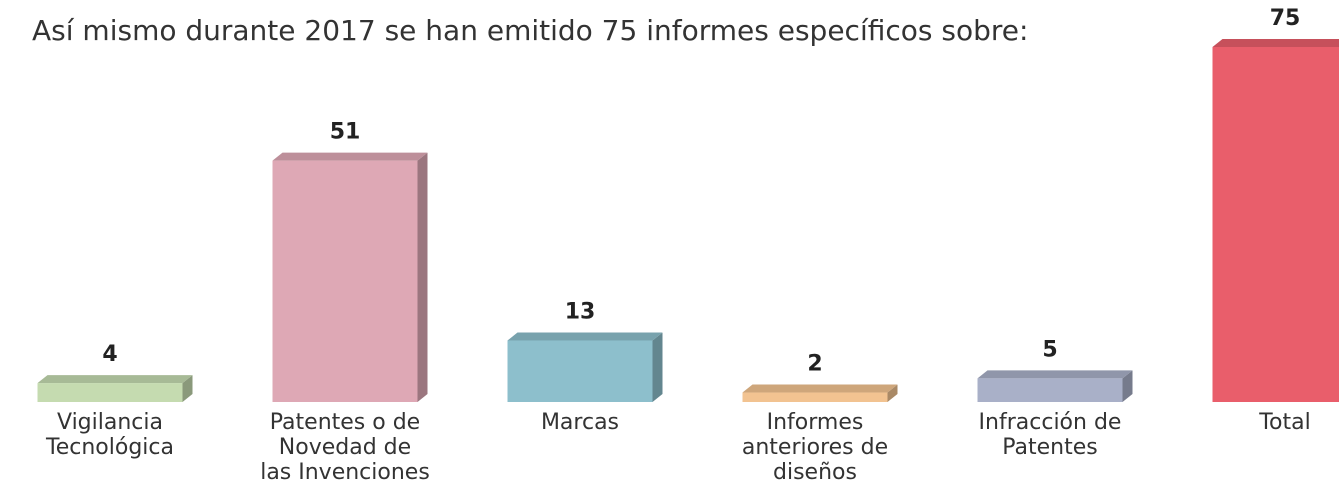  Describe the element at coordinates (1285, 18) in the screenshot. I see `value-label: 75` at that location.